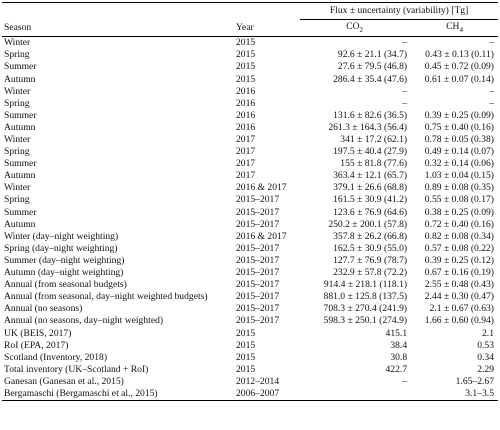  What do you see at coordinates (365, 285) in the screenshot?
I see `co2-cell: 914.4 ± 218.1 (118.1)` at bounding box center [365, 285].